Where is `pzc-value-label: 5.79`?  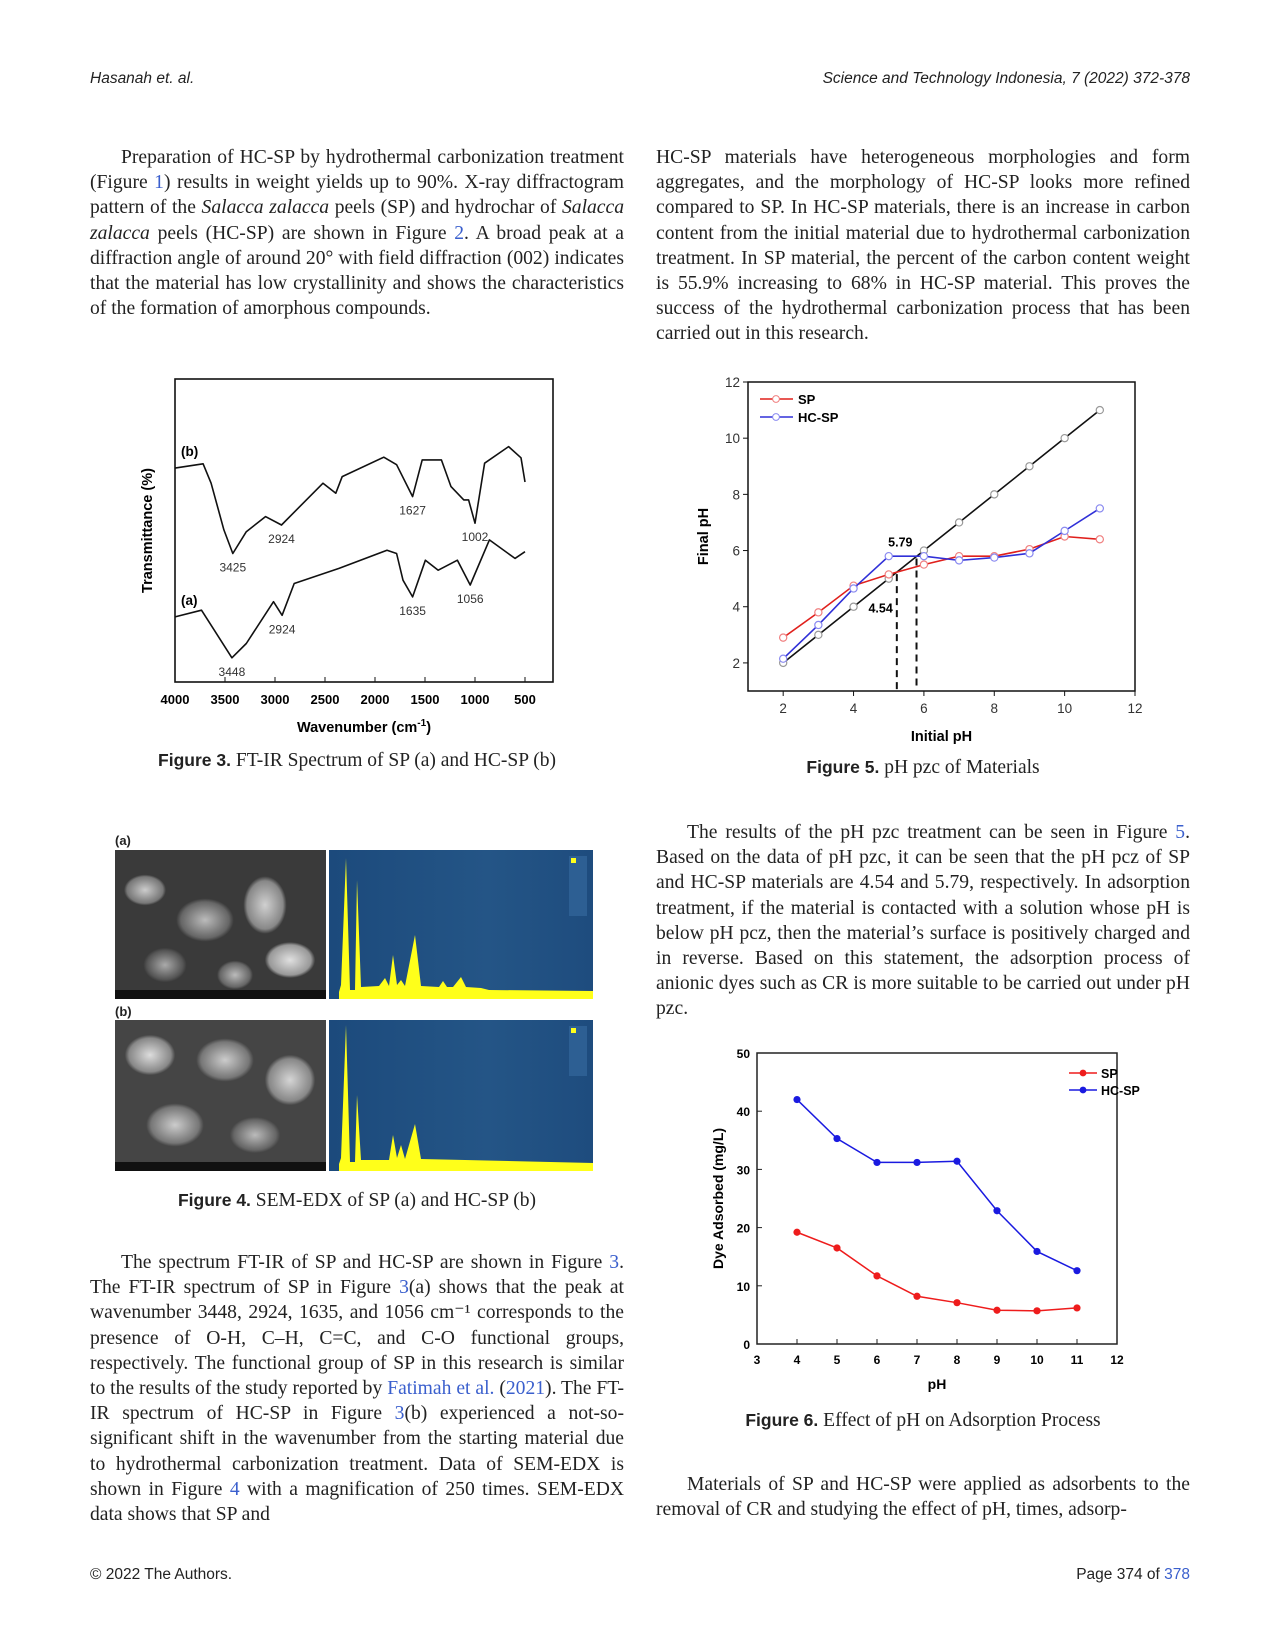
pzc-value-label: 5.79 is located at coordinates (900, 542).